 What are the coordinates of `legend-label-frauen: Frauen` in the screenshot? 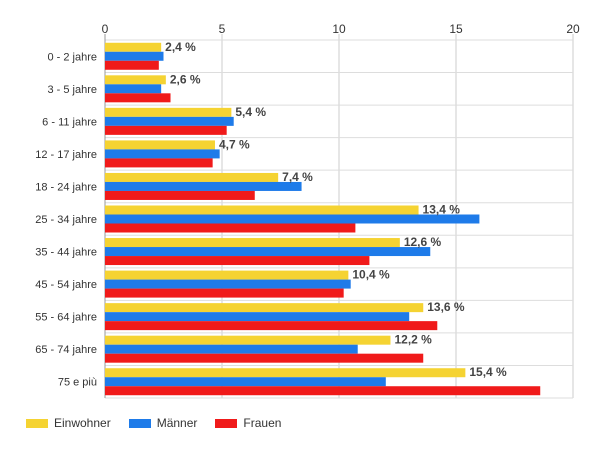 It's located at (262, 423).